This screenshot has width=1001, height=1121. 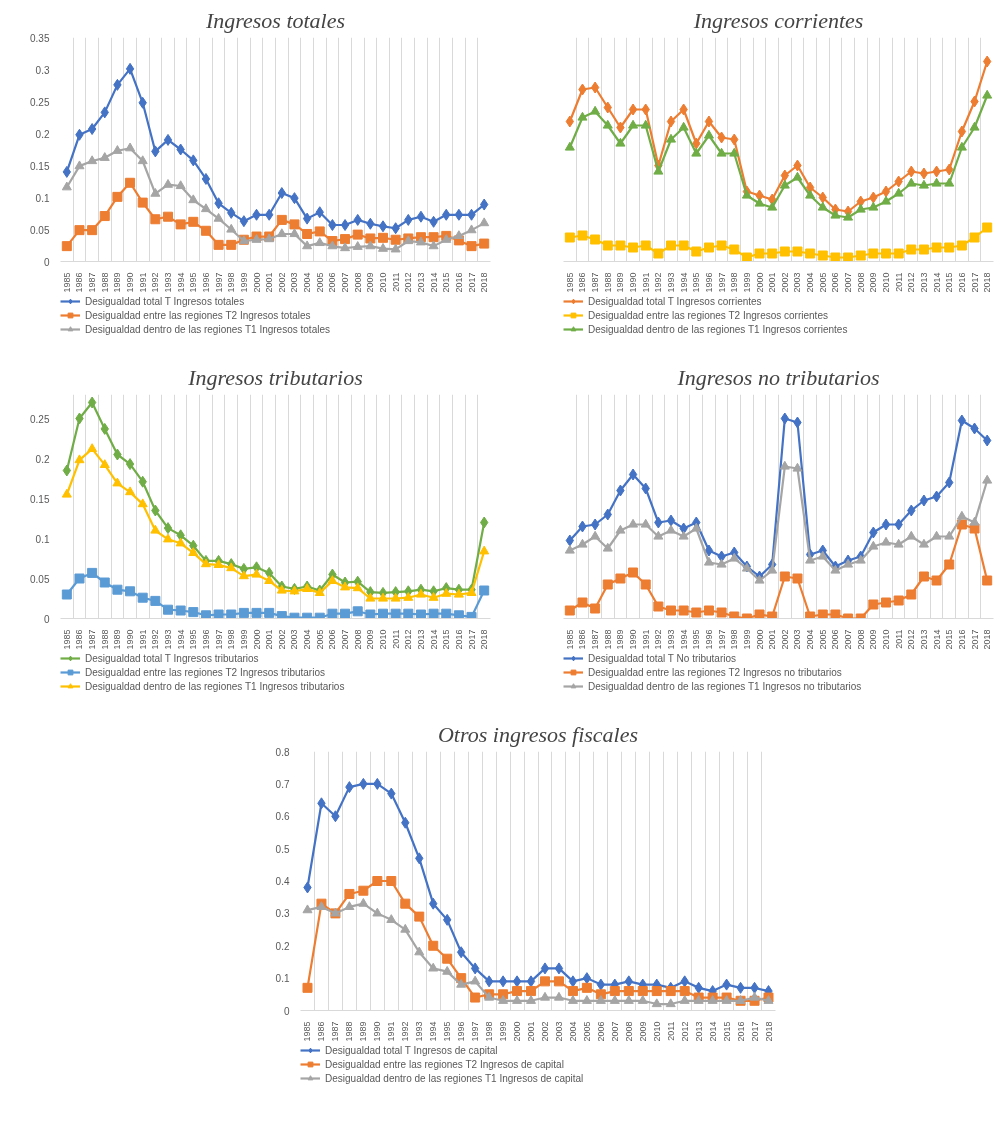 I want to click on x-tick-label: 1988, so click(x=349, y=1031).